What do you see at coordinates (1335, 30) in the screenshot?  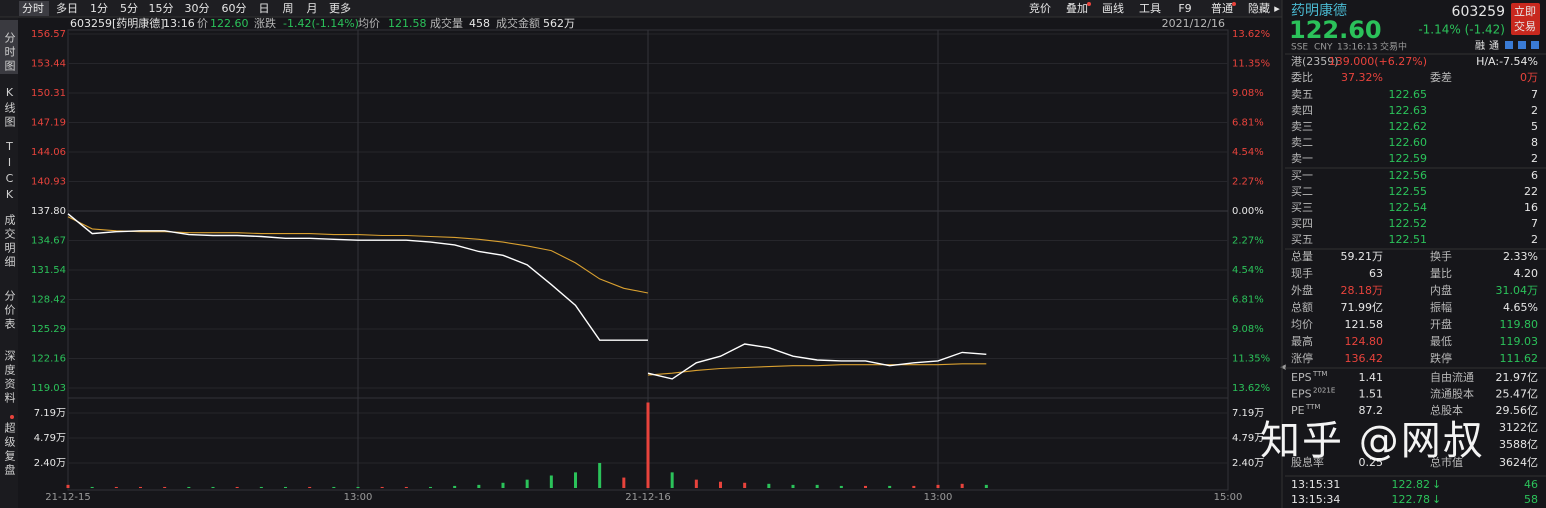 I see `big-price: 122.60` at bounding box center [1335, 30].